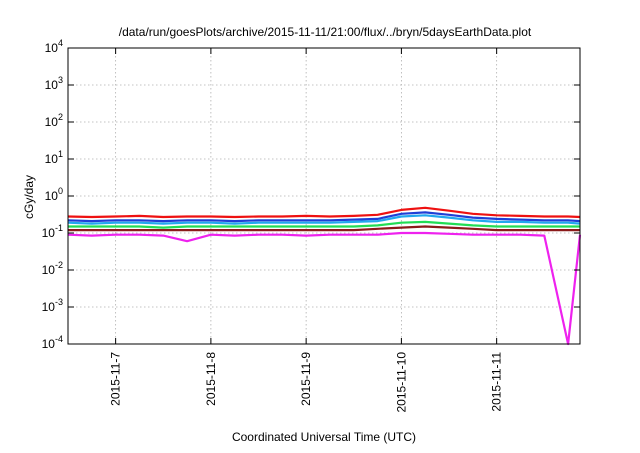  What do you see at coordinates (29, 197) in the screenshot?
I see `y-axis-label: cGy/day` at bounding box center [29, 197].